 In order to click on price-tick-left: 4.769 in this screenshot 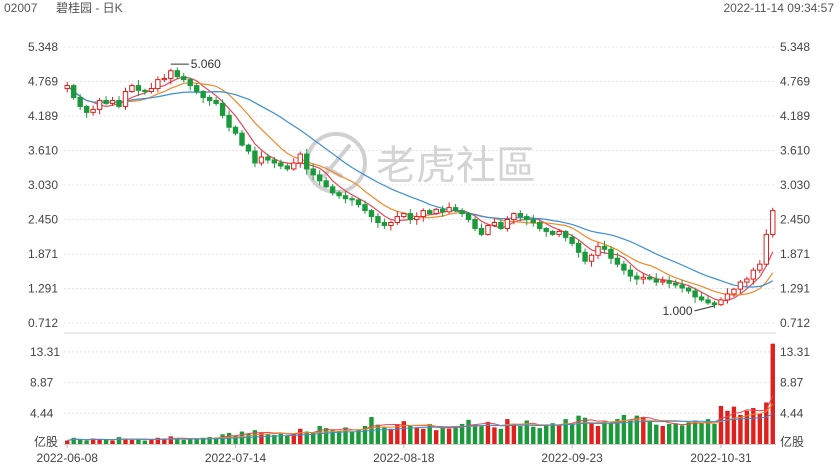, I will do `click(43, 81)`.